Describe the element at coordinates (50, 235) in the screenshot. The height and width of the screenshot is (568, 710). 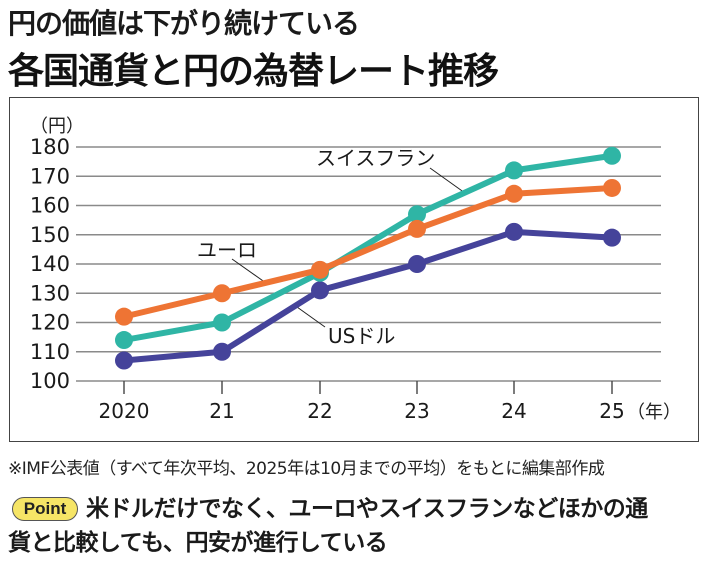
I see `y-tick-label: 150` at that location.